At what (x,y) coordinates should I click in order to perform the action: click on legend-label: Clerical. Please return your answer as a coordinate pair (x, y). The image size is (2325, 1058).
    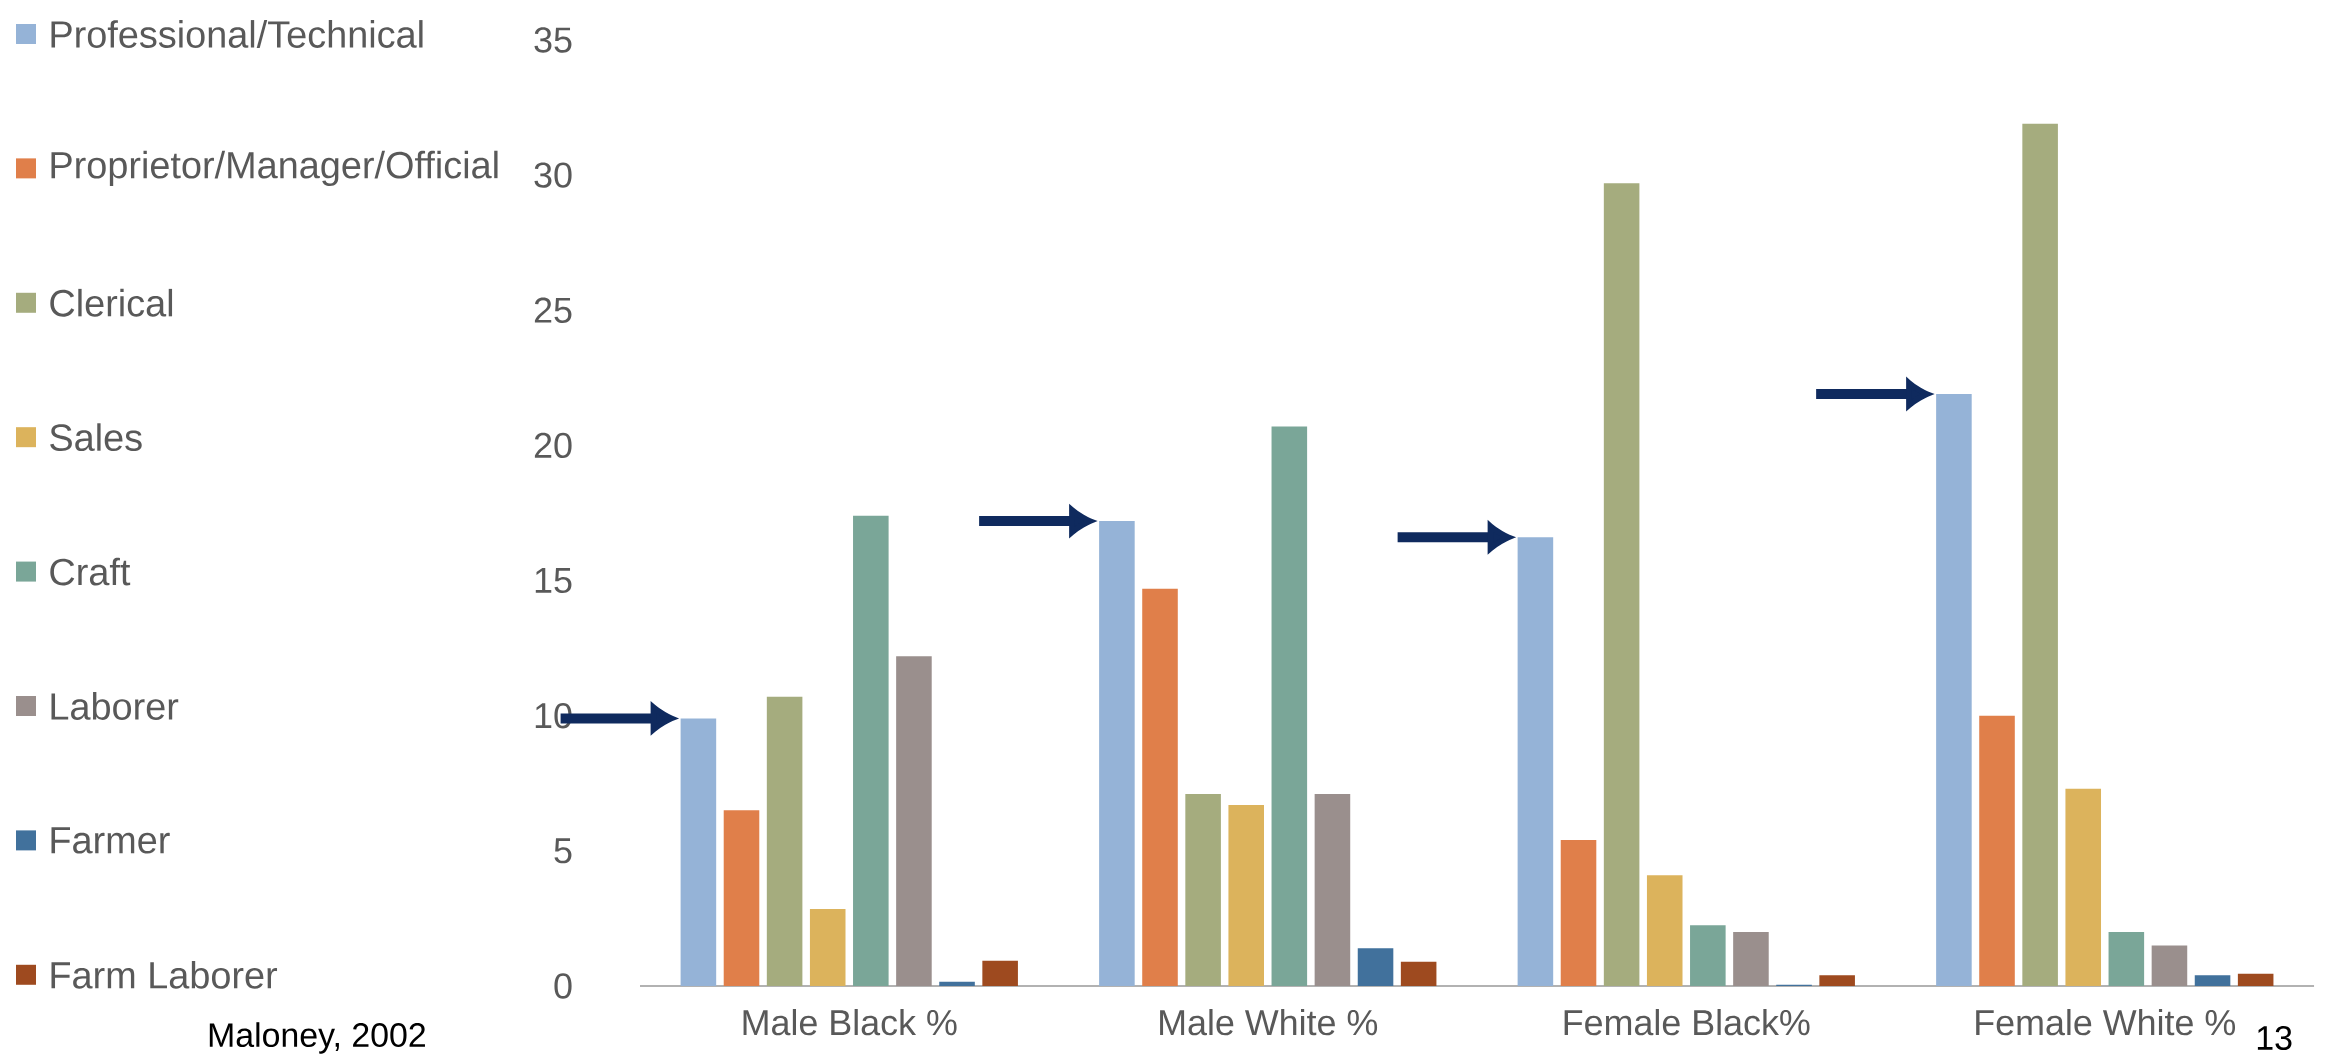
    Looking at the image, I should click on (111, 302).